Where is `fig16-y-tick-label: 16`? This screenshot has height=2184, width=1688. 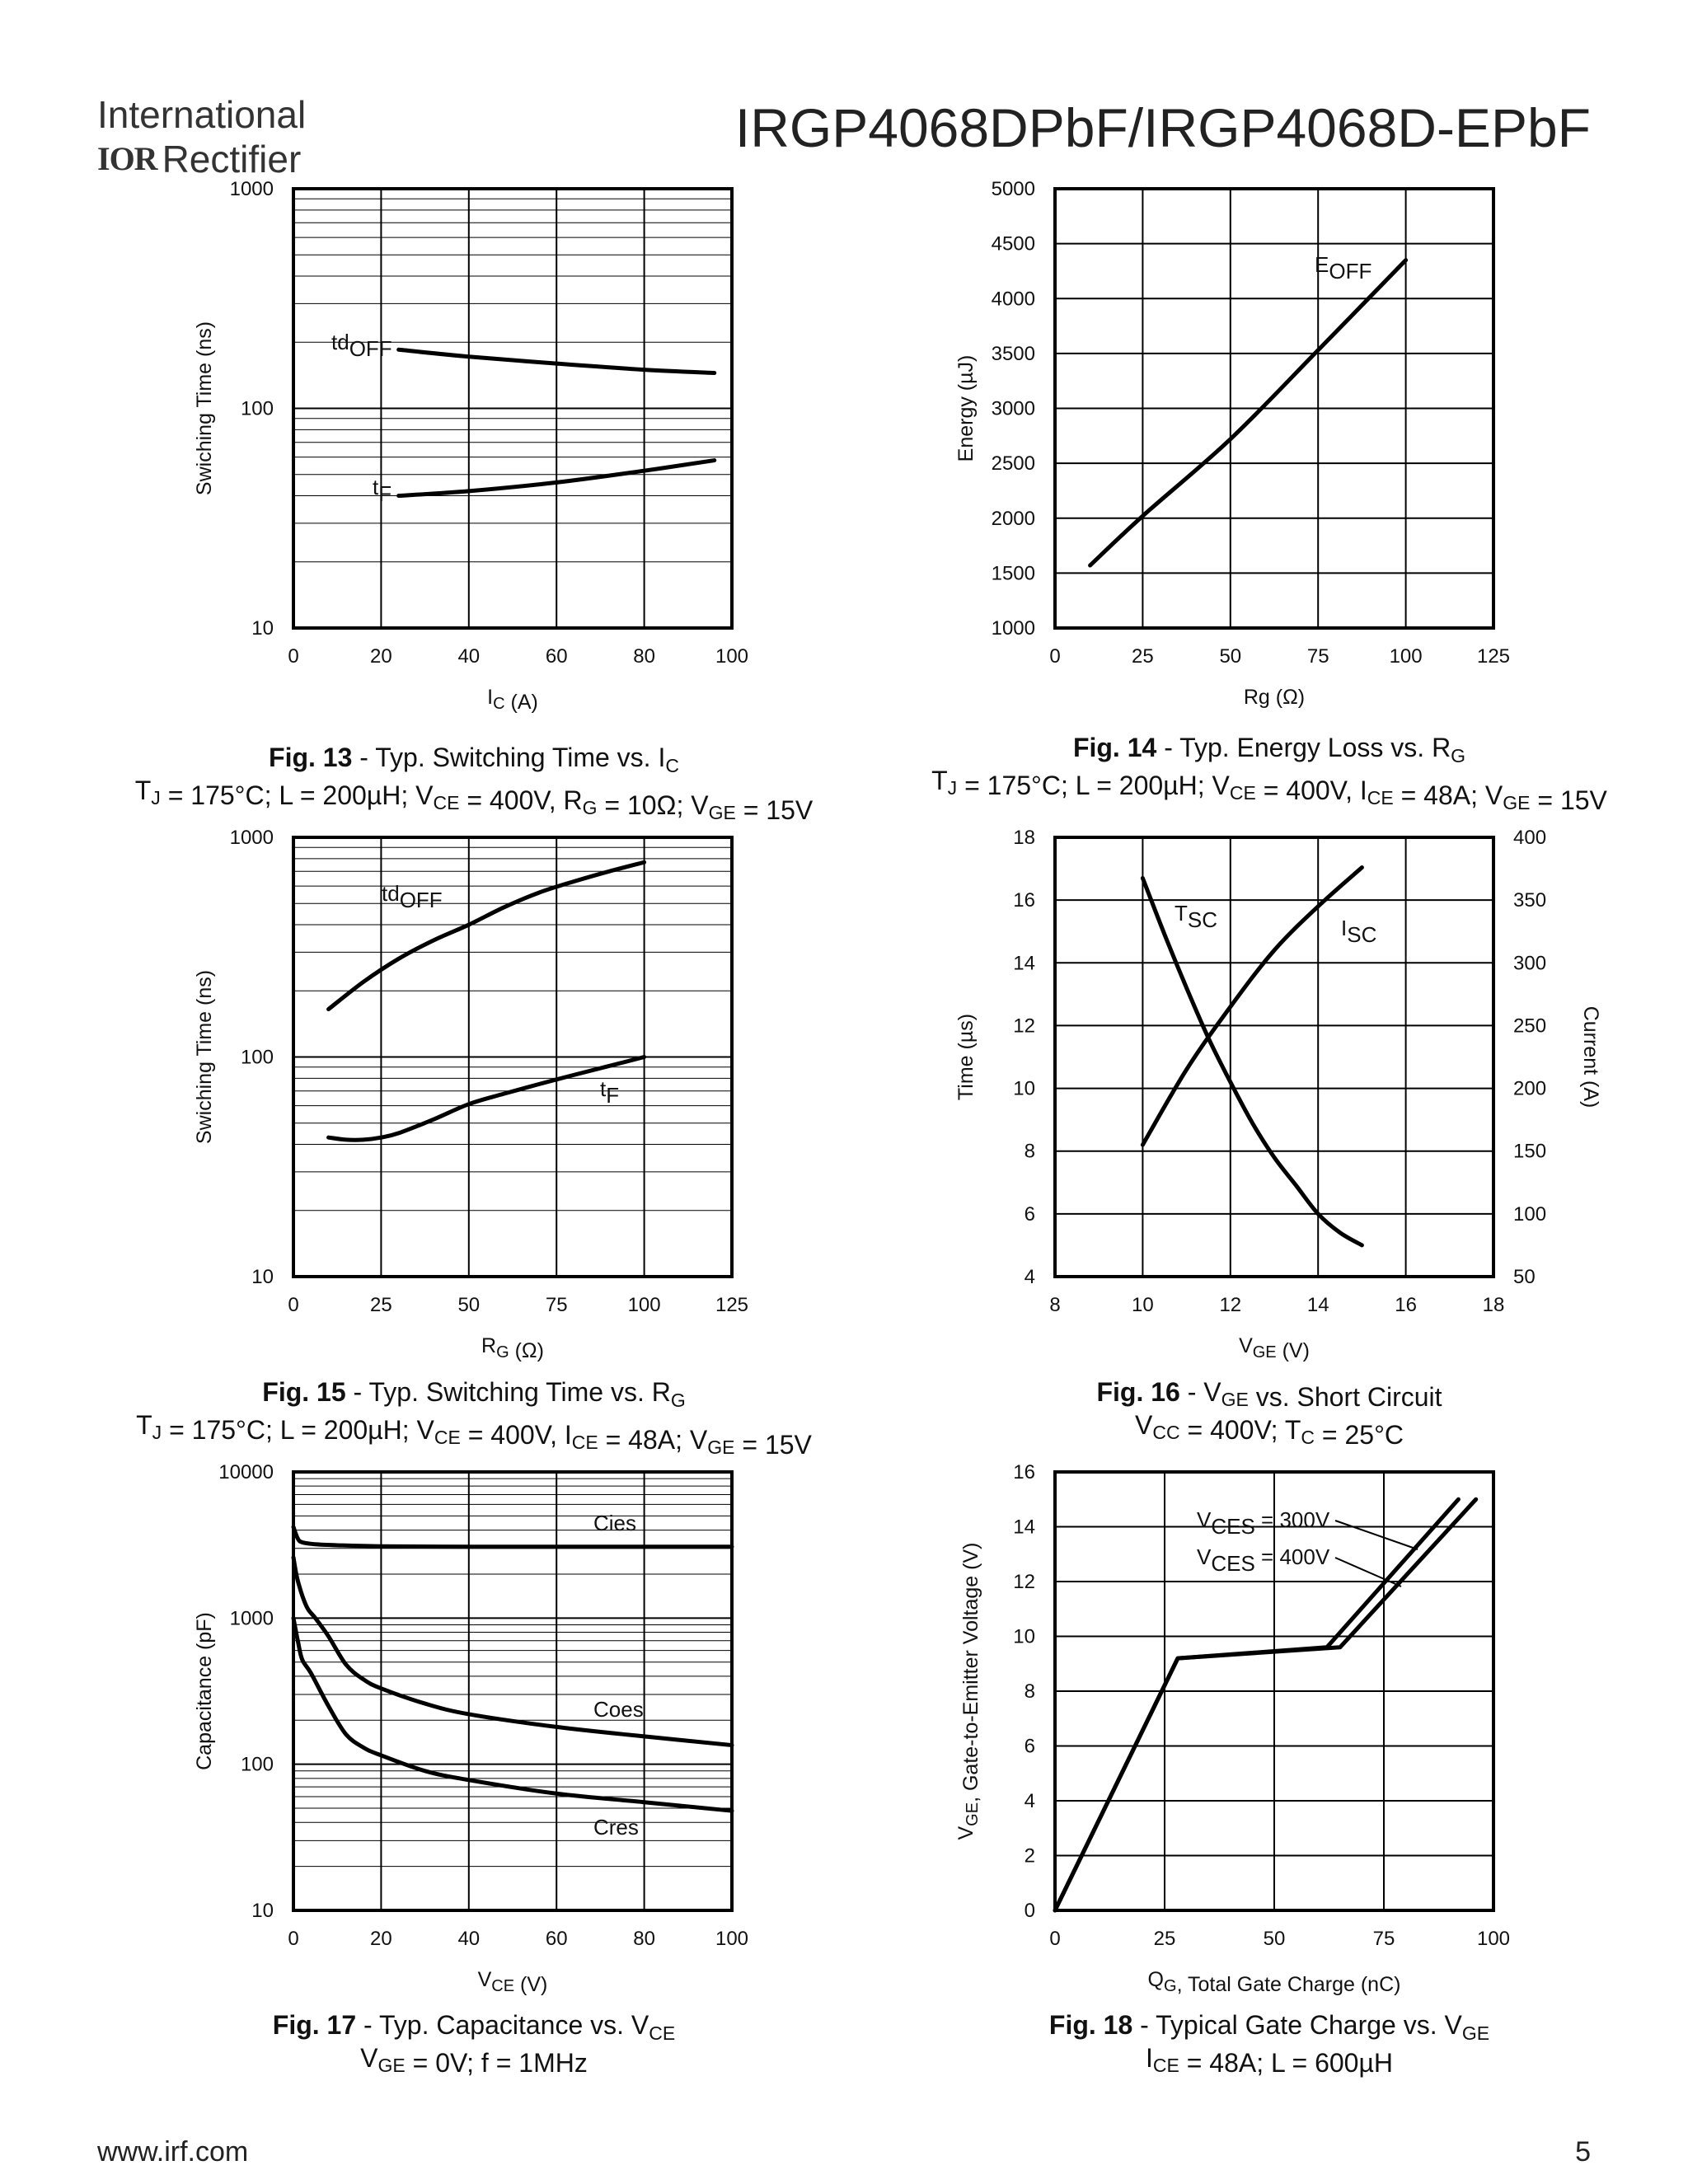
fig16-y-tick-label: 16 is located at coordinates (1024, 900).